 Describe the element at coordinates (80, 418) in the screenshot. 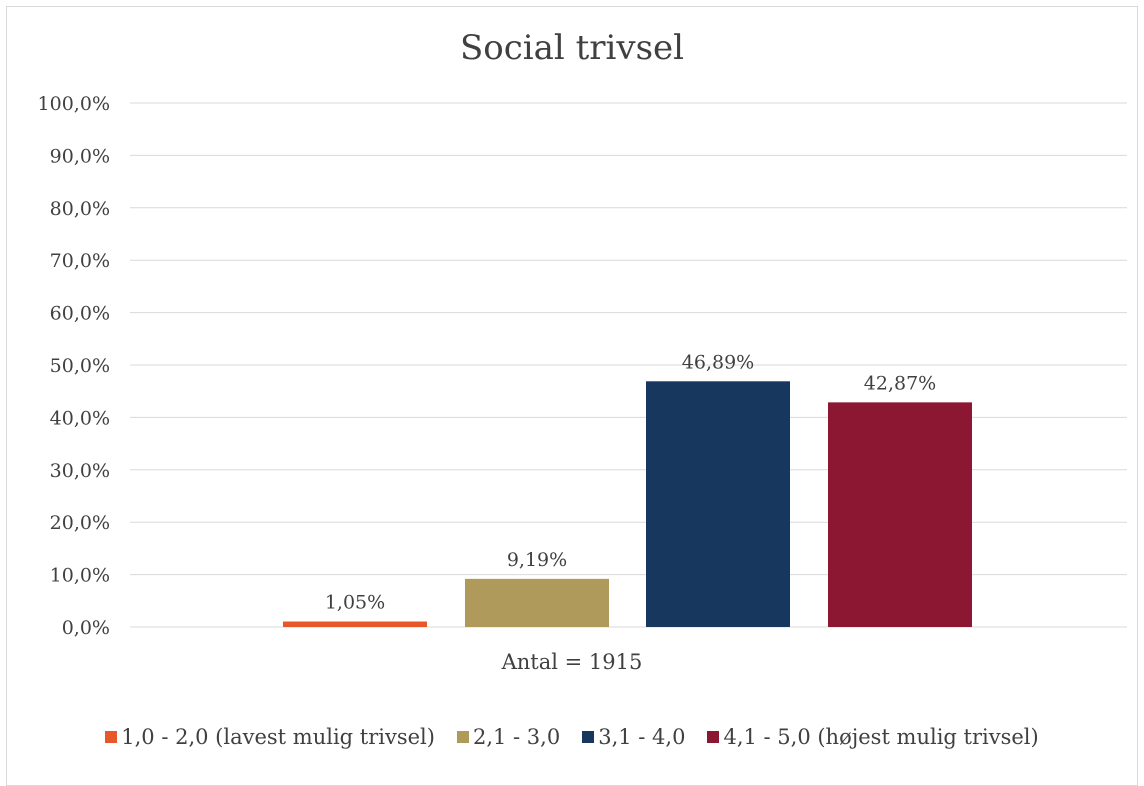

I see `y-tick-label: 40,0%` at that location.